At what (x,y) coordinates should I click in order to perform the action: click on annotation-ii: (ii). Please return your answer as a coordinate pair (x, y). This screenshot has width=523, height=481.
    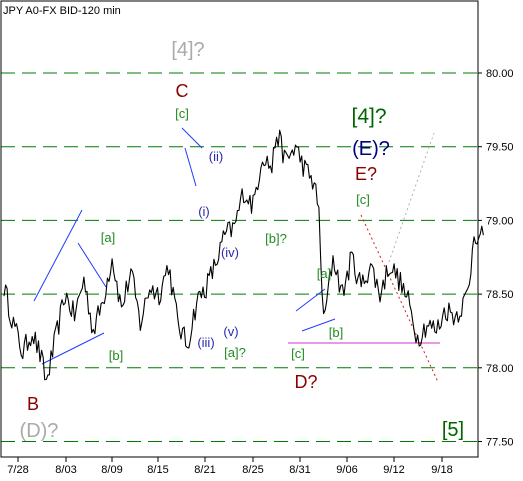
    Looking at the image, I should click on (216, 156).